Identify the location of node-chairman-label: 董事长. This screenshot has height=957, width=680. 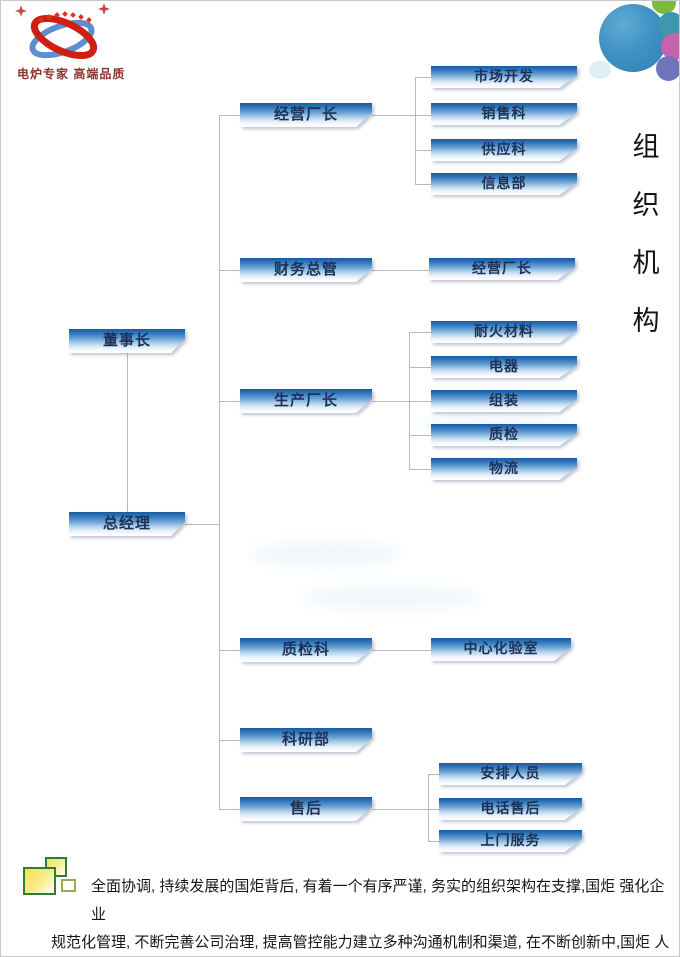
(127, 341).